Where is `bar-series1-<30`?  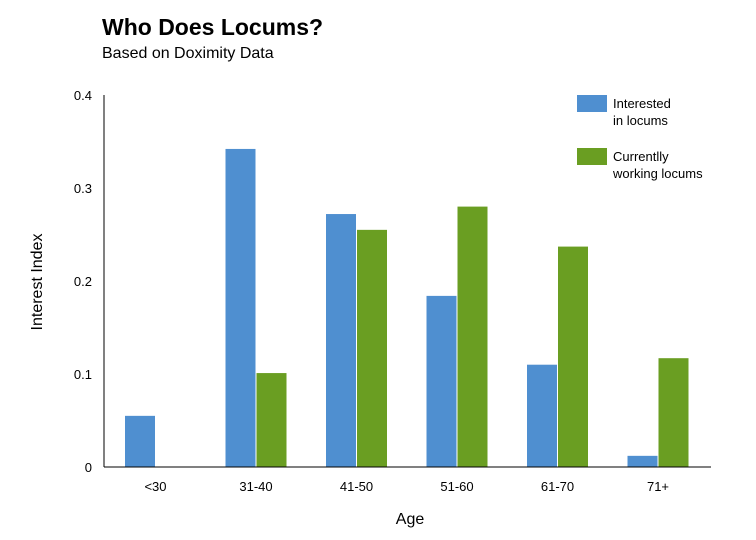
bar-series1-<30 is located at coordinates (140, 441).